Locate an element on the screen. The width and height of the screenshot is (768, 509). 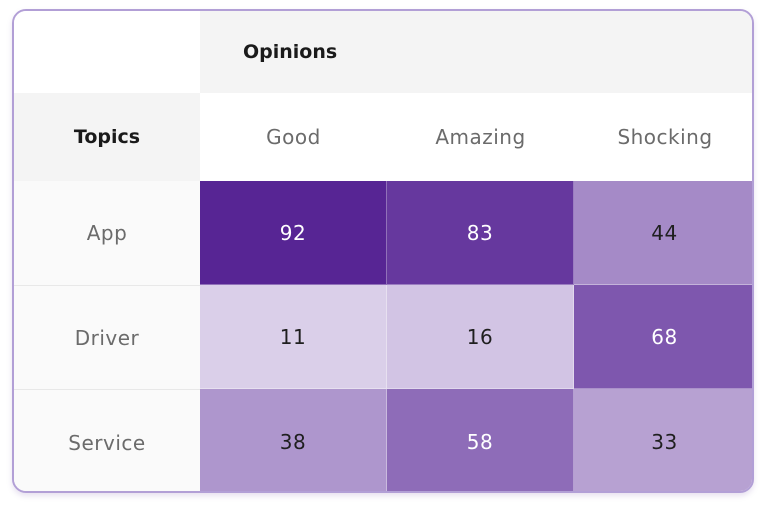
heatmap-cell-driver-shocking: 68 is located at coordinates (663, 337).